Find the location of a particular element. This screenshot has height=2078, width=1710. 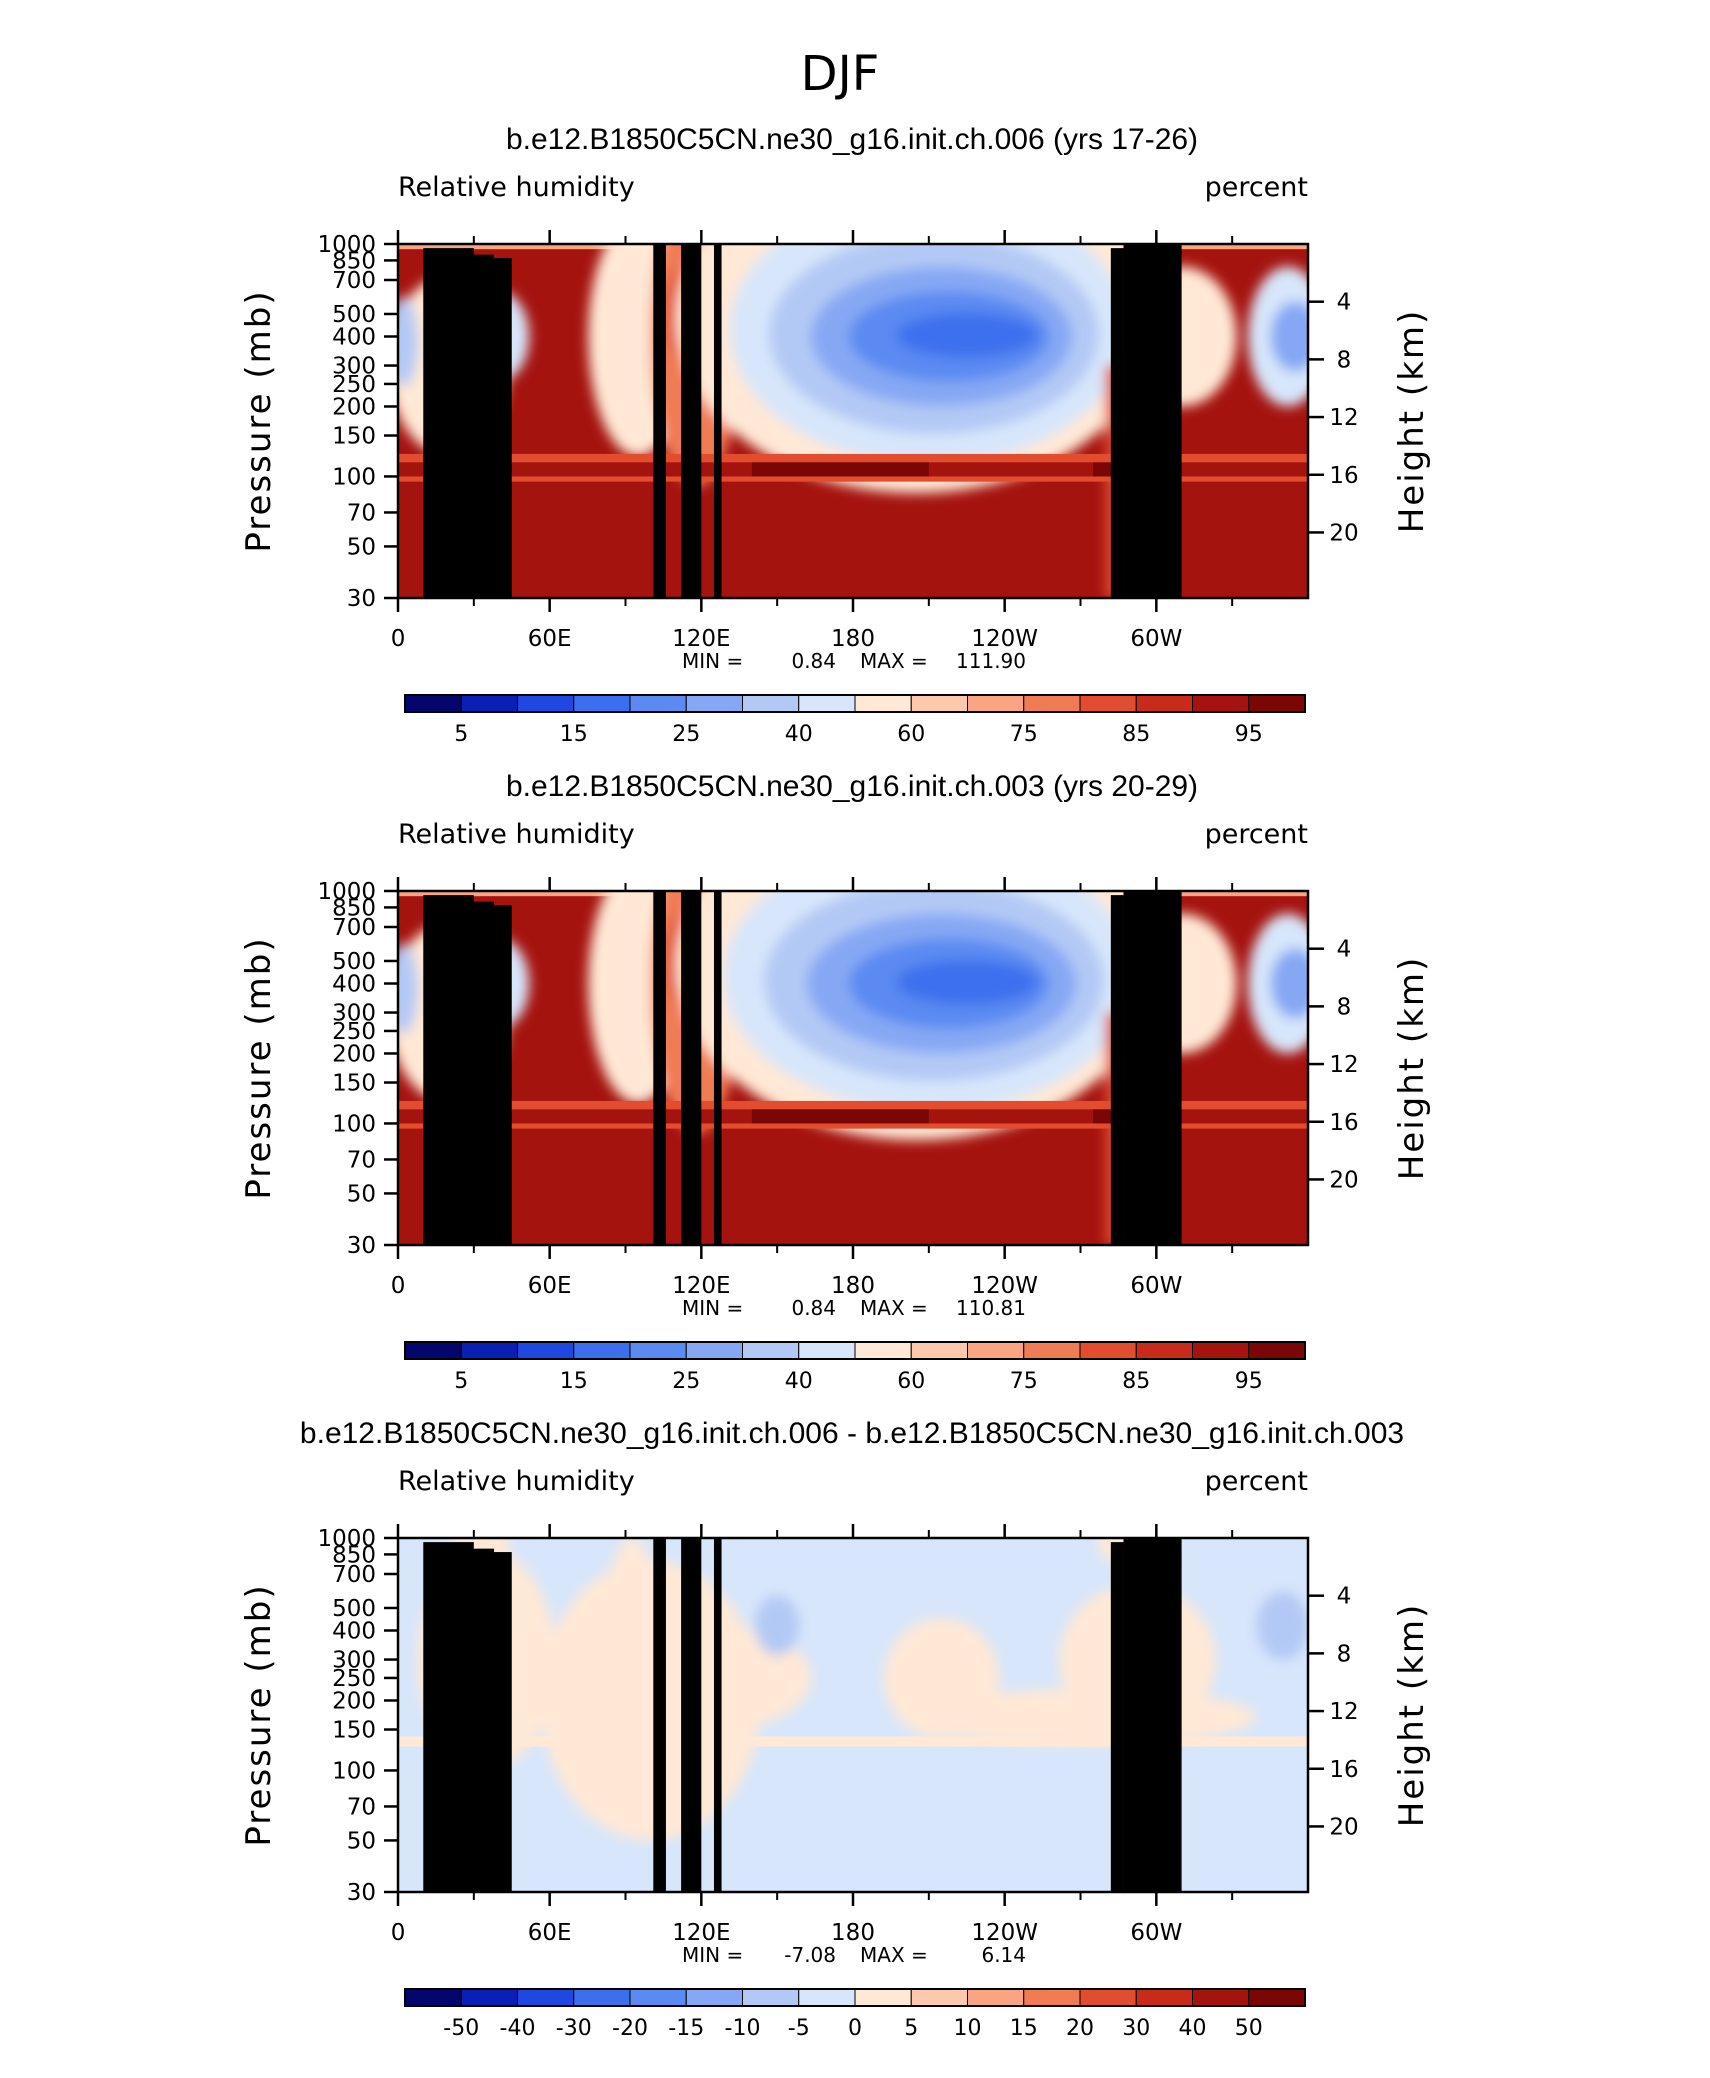

x-tick-label: 180 is located at coordinates (853, 1933).